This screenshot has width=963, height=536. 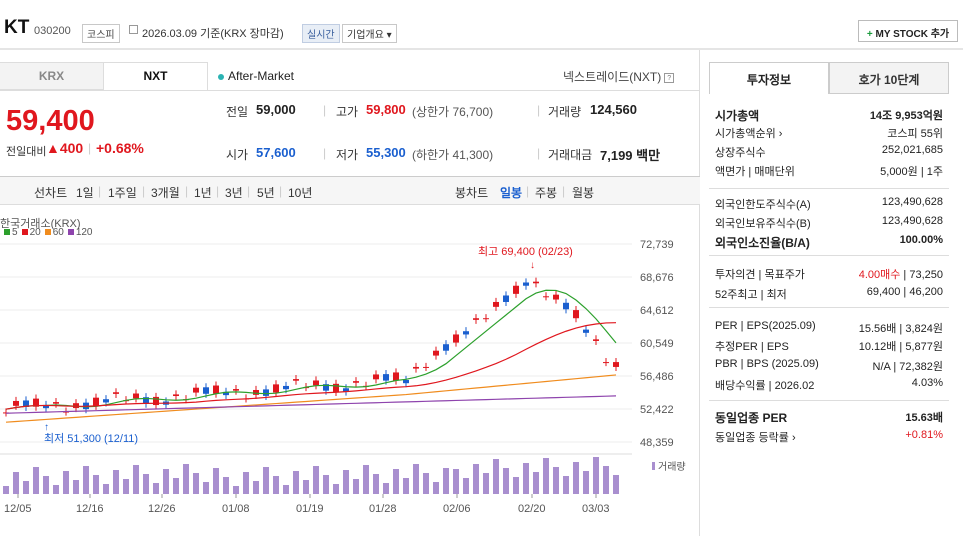 I want to click on open-value: 57,600, so click(x=276, y=152).